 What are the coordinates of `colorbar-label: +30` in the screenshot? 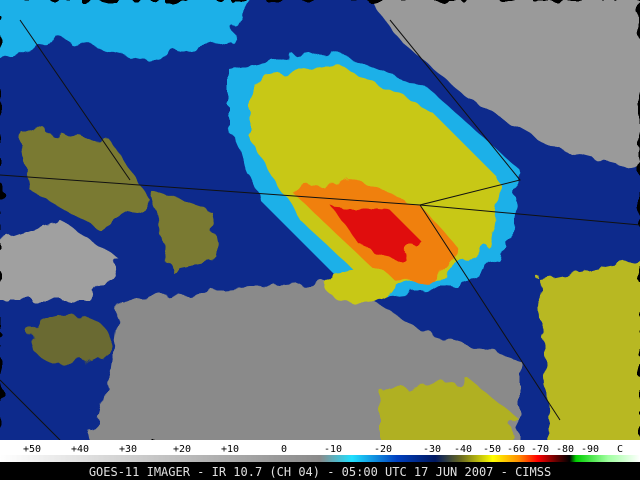 It's located at (128, 449).